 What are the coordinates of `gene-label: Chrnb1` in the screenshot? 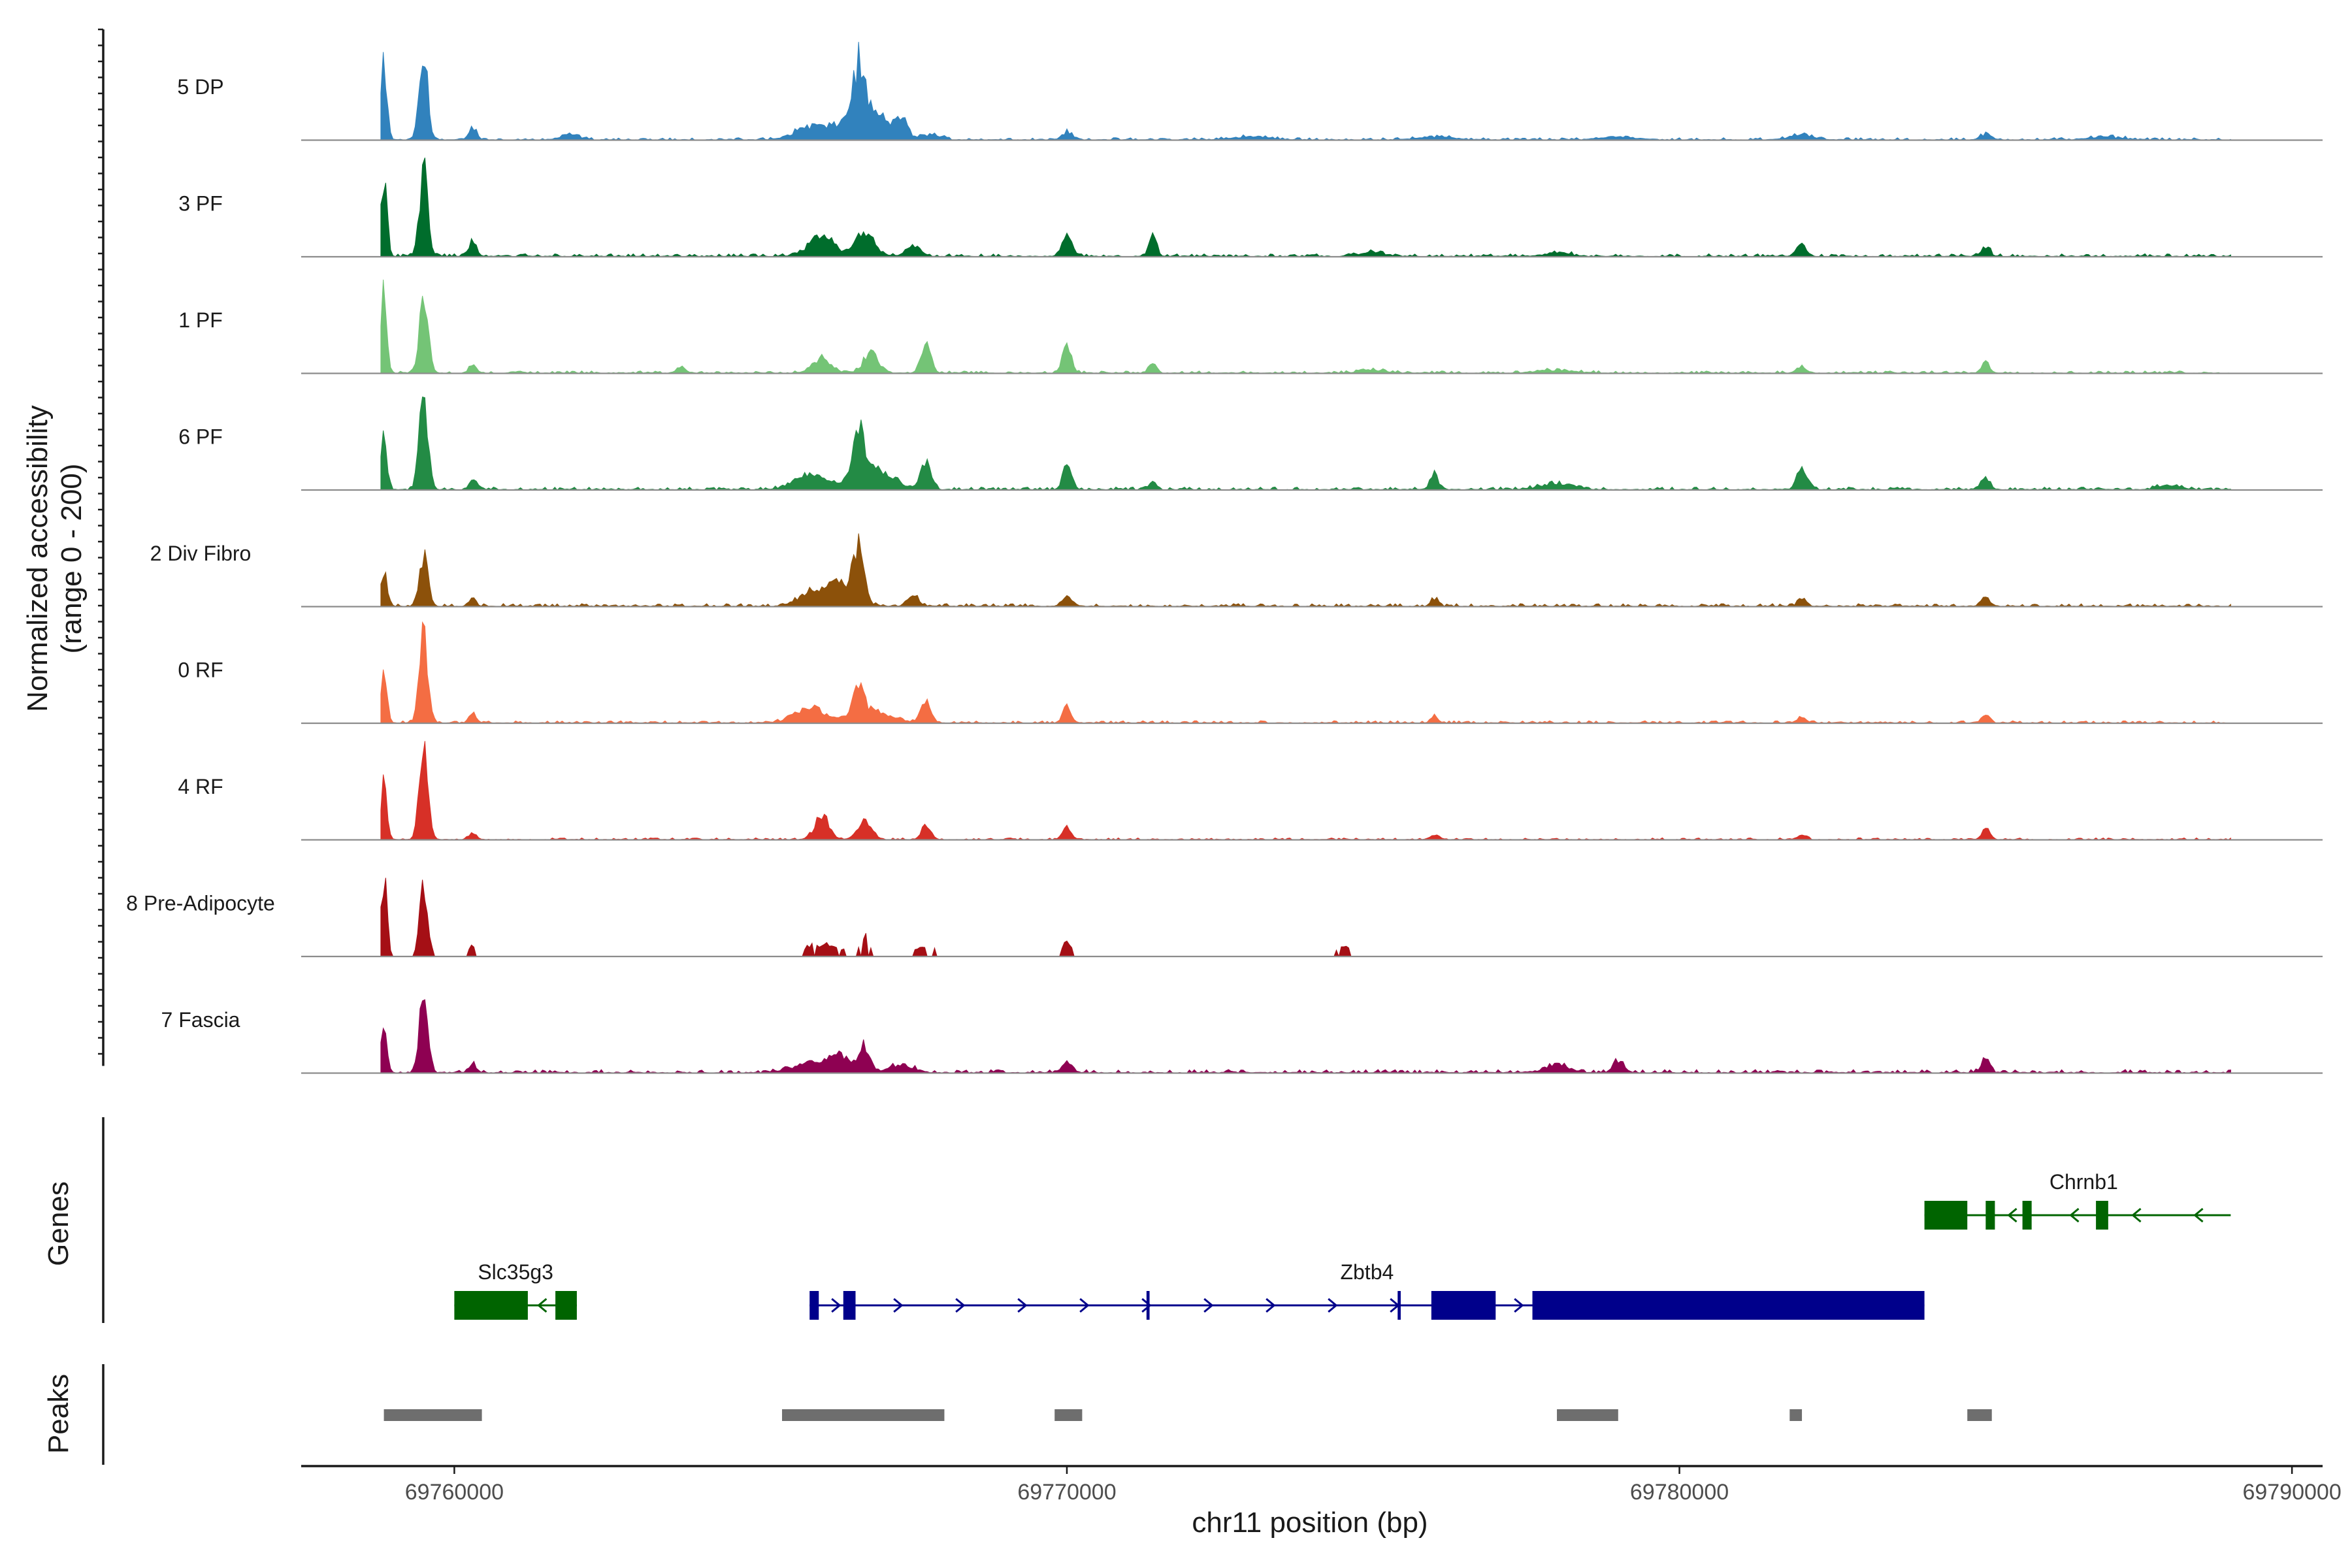 It's located at (2084, 1182).